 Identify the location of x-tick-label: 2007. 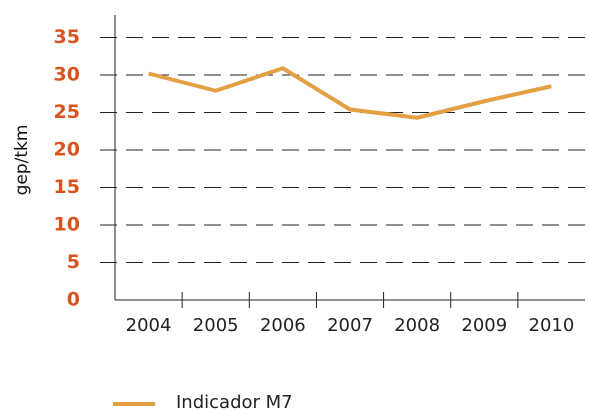
(350, 325).